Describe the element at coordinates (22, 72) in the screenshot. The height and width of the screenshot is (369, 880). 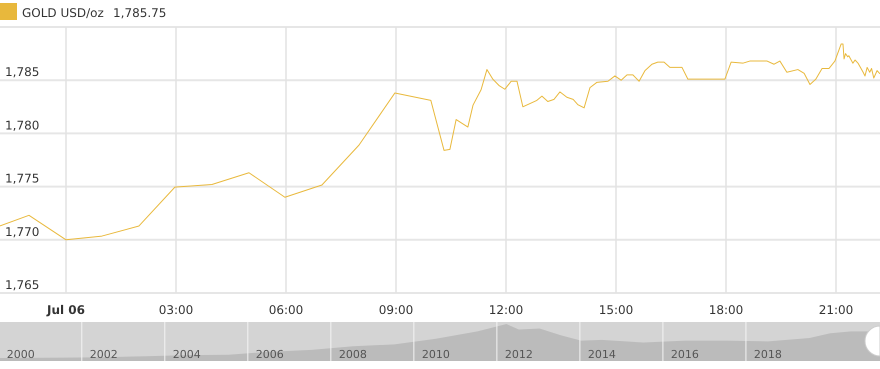
I see `y-tick-label: 1,785` at that location.